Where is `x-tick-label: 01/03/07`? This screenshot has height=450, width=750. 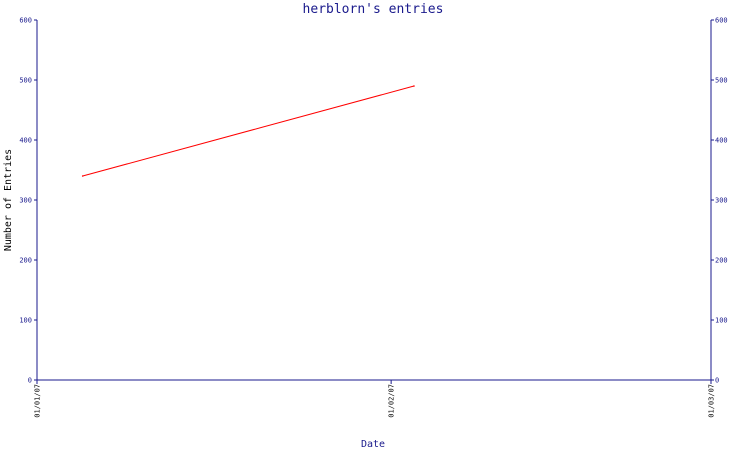
x-tick-label: 01/03/07 is located at coordinates (712, 401).